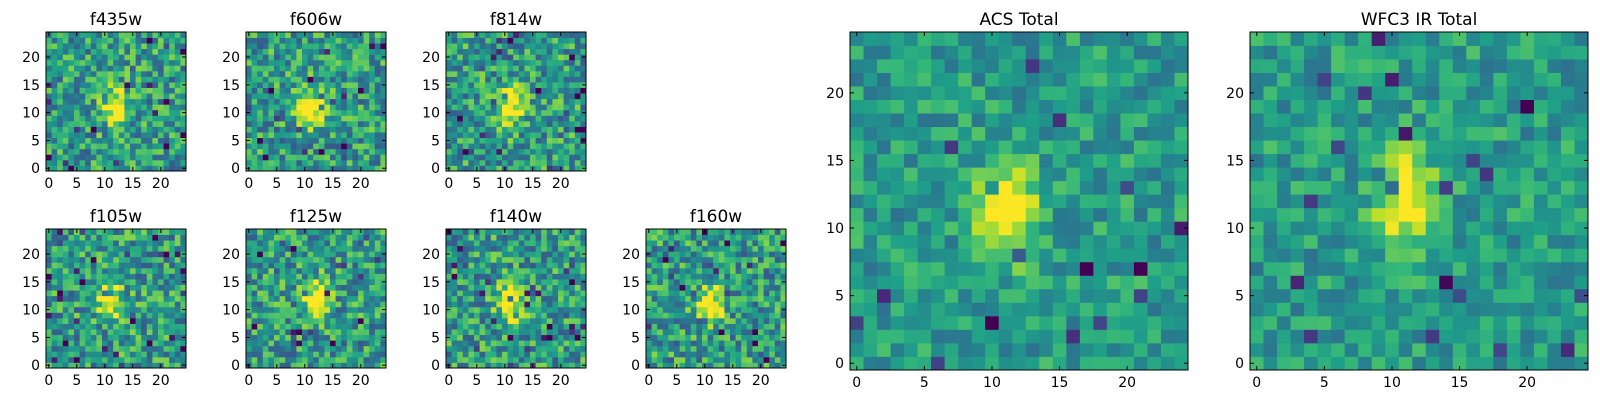 Image resolution: width=1600 pixels, height=400 pixels. What do you see at coordinates (133, 381) in the screenshot?
I see `x-tick-label: 15` at bounding box center [133, 381].